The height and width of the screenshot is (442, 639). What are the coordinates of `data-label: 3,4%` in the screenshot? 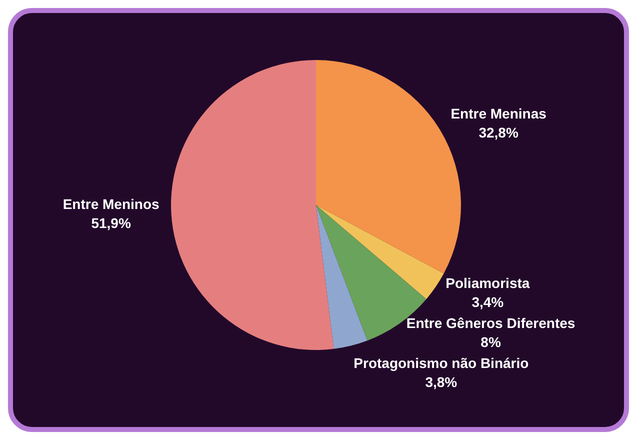 It's located at (488, 302).